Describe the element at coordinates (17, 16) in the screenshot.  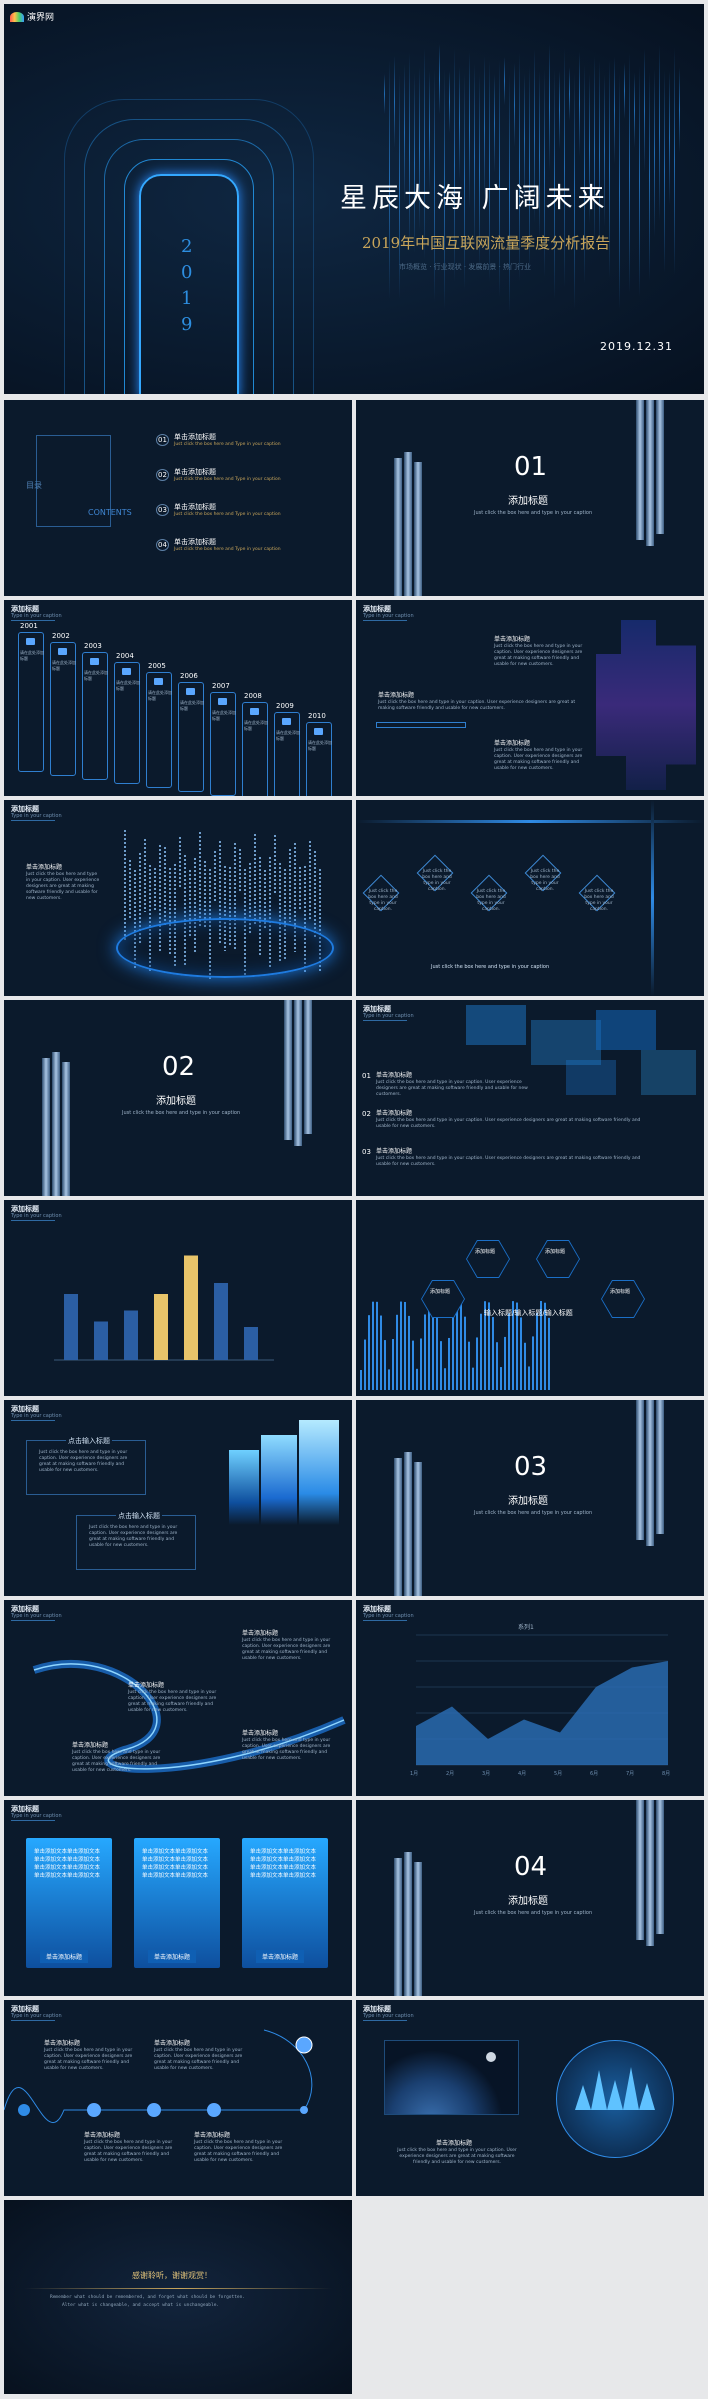
I see `logo-icon` at that location.